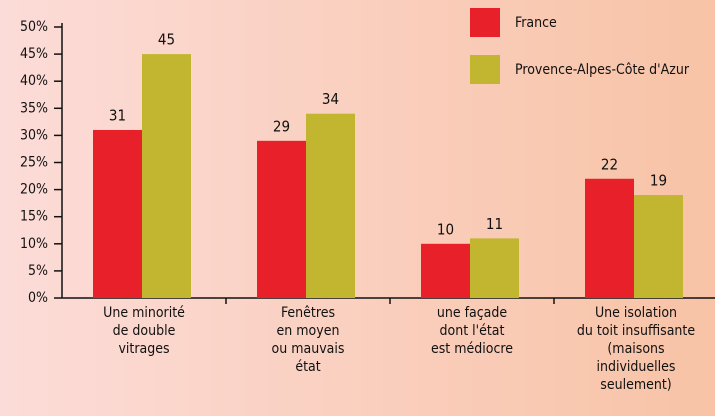 Image resolution: width=715 pixels, height=416 pixels. What do you see at coordinates (536, 23) in the screenshot?
I see `legend-label: France` at bounding box center [536, 23].